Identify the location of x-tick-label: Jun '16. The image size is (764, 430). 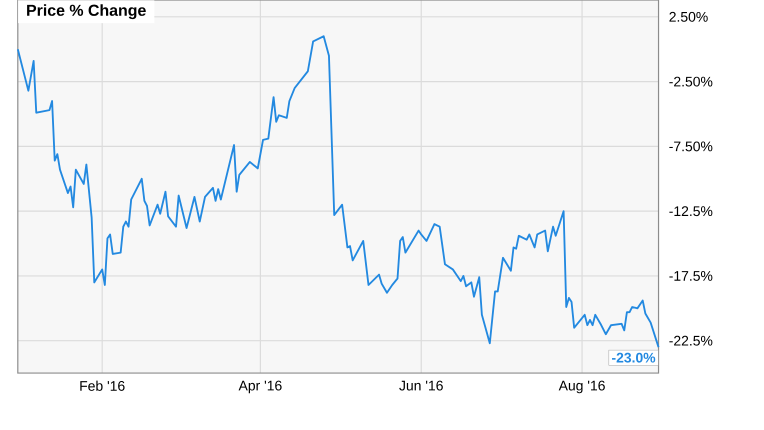
(421, 385).